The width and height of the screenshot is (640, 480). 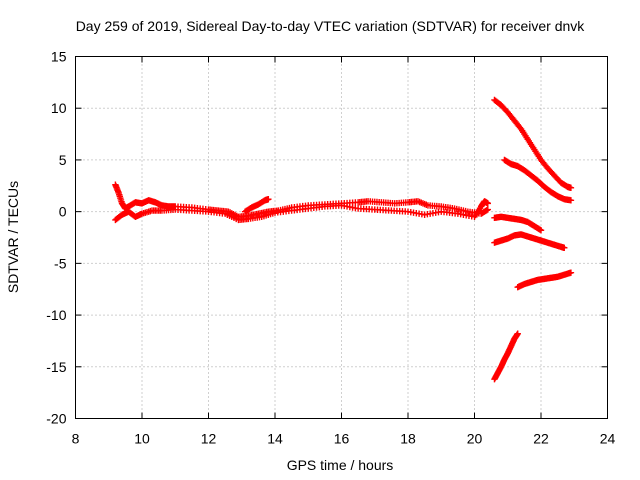 I want to click on x-tick-label: 18, so click(x=408, y=439).